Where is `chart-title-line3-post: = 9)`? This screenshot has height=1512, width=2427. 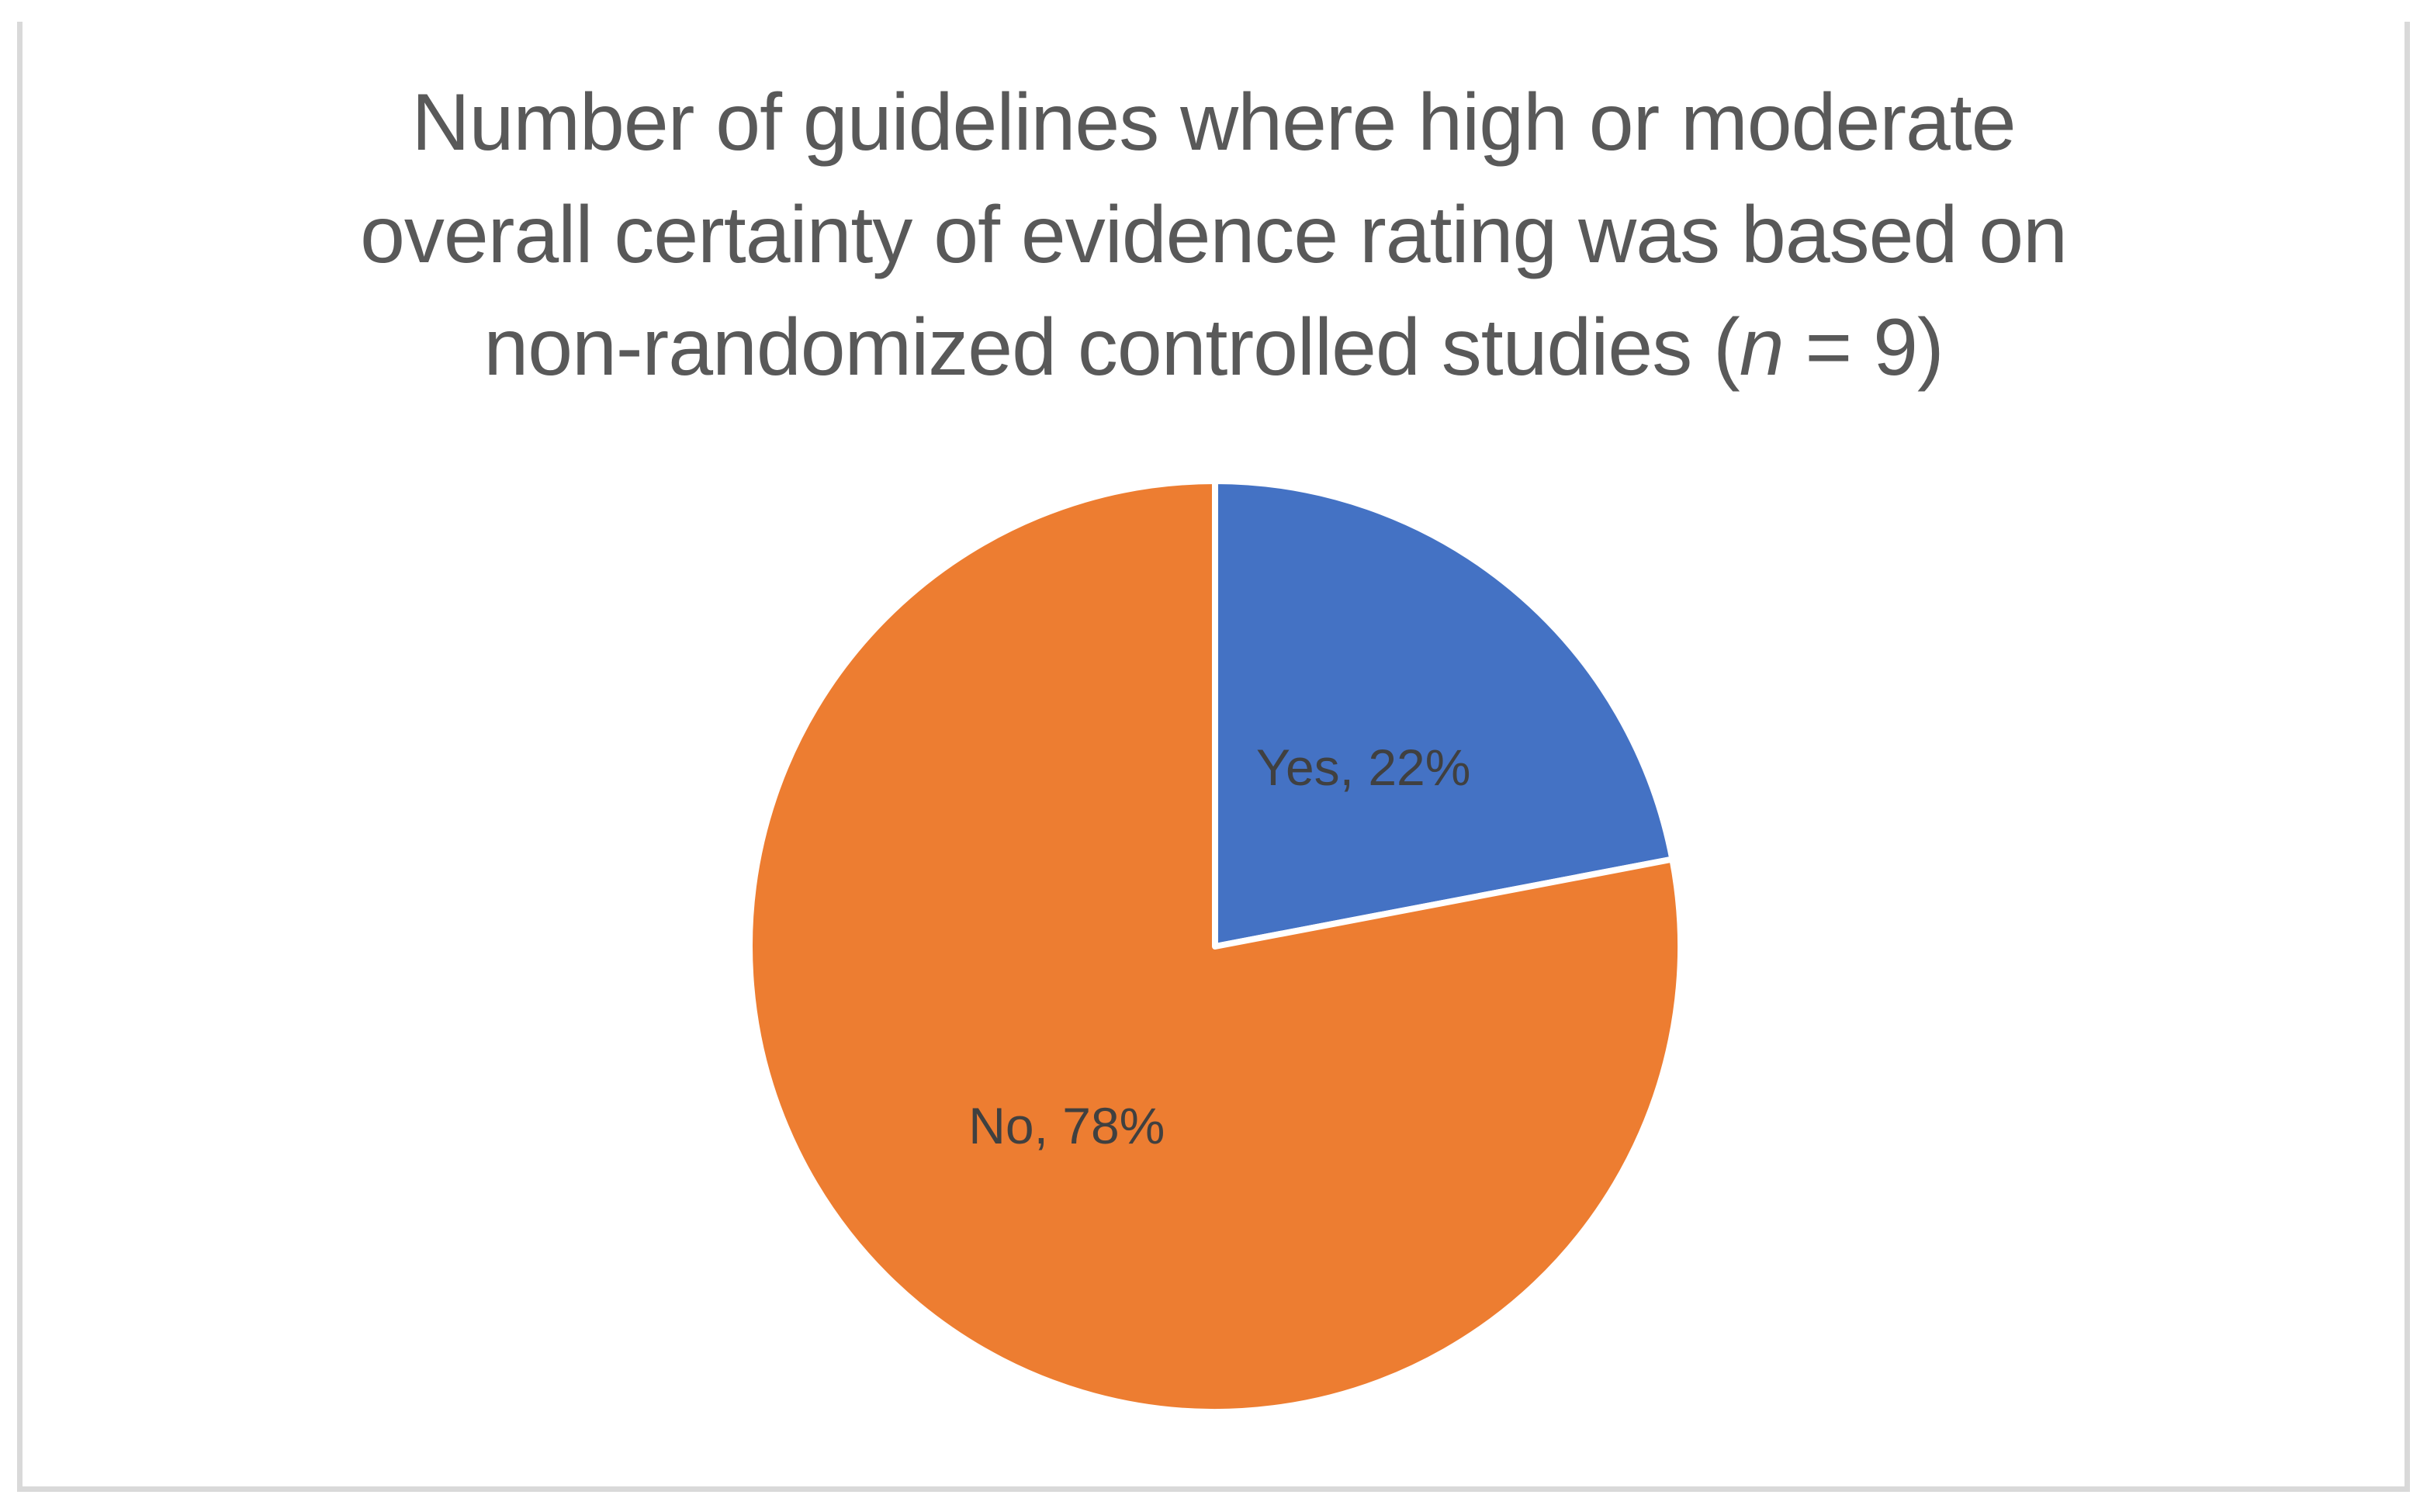 chart-title-line3-post: = 9) is located at coordinates (1863, 348).